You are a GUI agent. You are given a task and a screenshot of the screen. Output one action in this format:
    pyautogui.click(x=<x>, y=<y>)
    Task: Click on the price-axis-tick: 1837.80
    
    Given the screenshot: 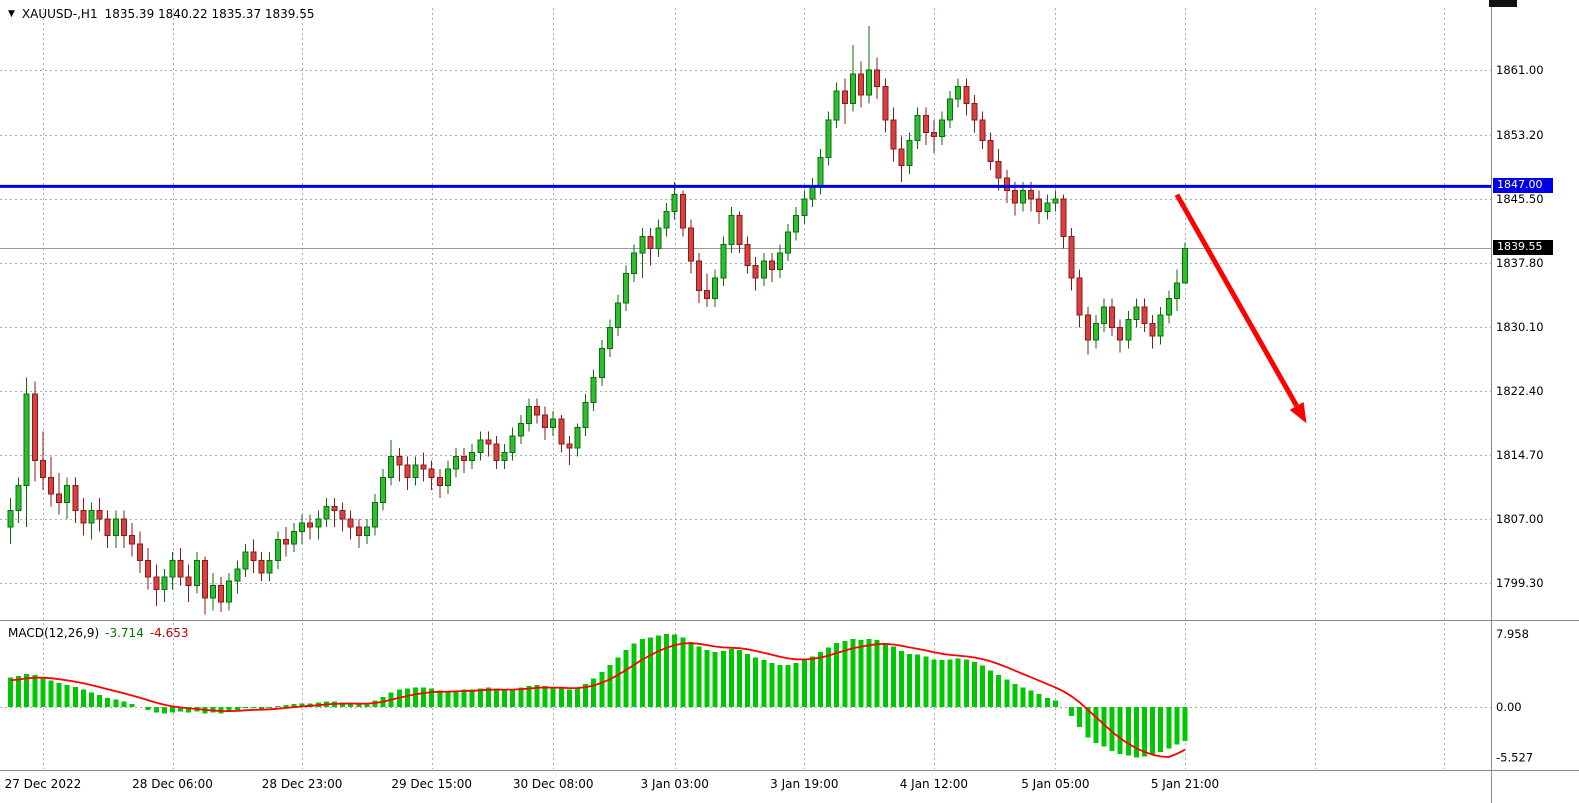 What is the action you would take?
    pyautogui.click(x=1520, y=263)
    